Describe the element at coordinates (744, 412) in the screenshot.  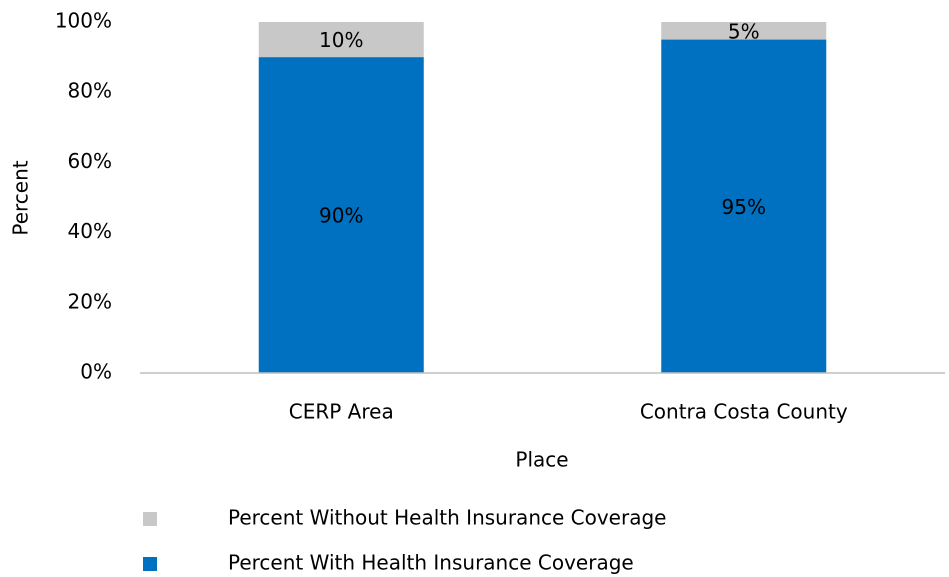
I see `x-tick-label: Contra Costa County` at that location.